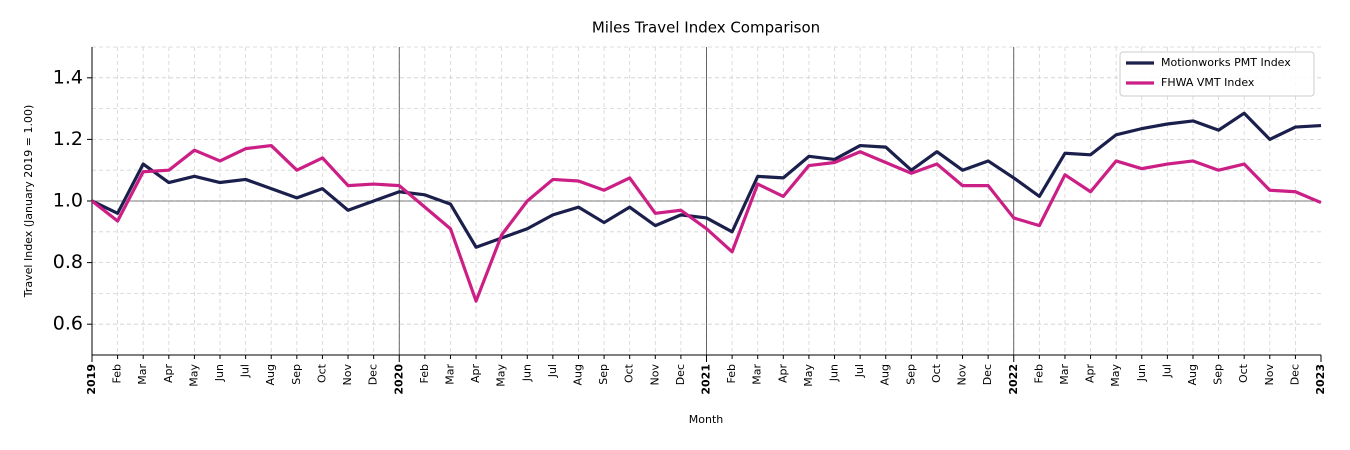 The height and width of the screenshot is (450, 1350). I want to click on x-tick-label: 2021, so click(706, 379).